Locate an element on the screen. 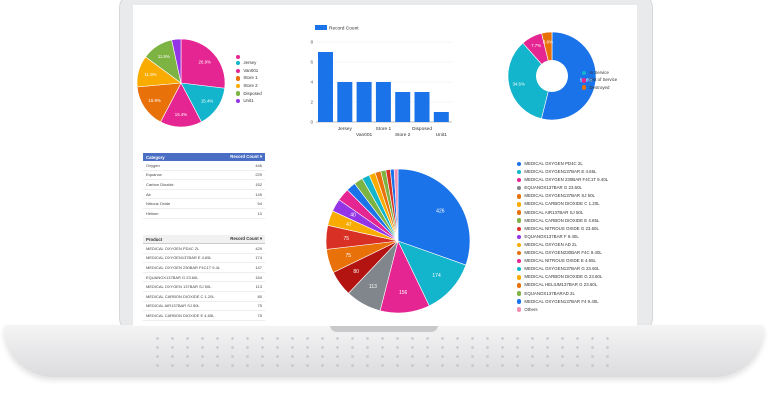  legend-item: Van001 is located at coordinates (249, 71).